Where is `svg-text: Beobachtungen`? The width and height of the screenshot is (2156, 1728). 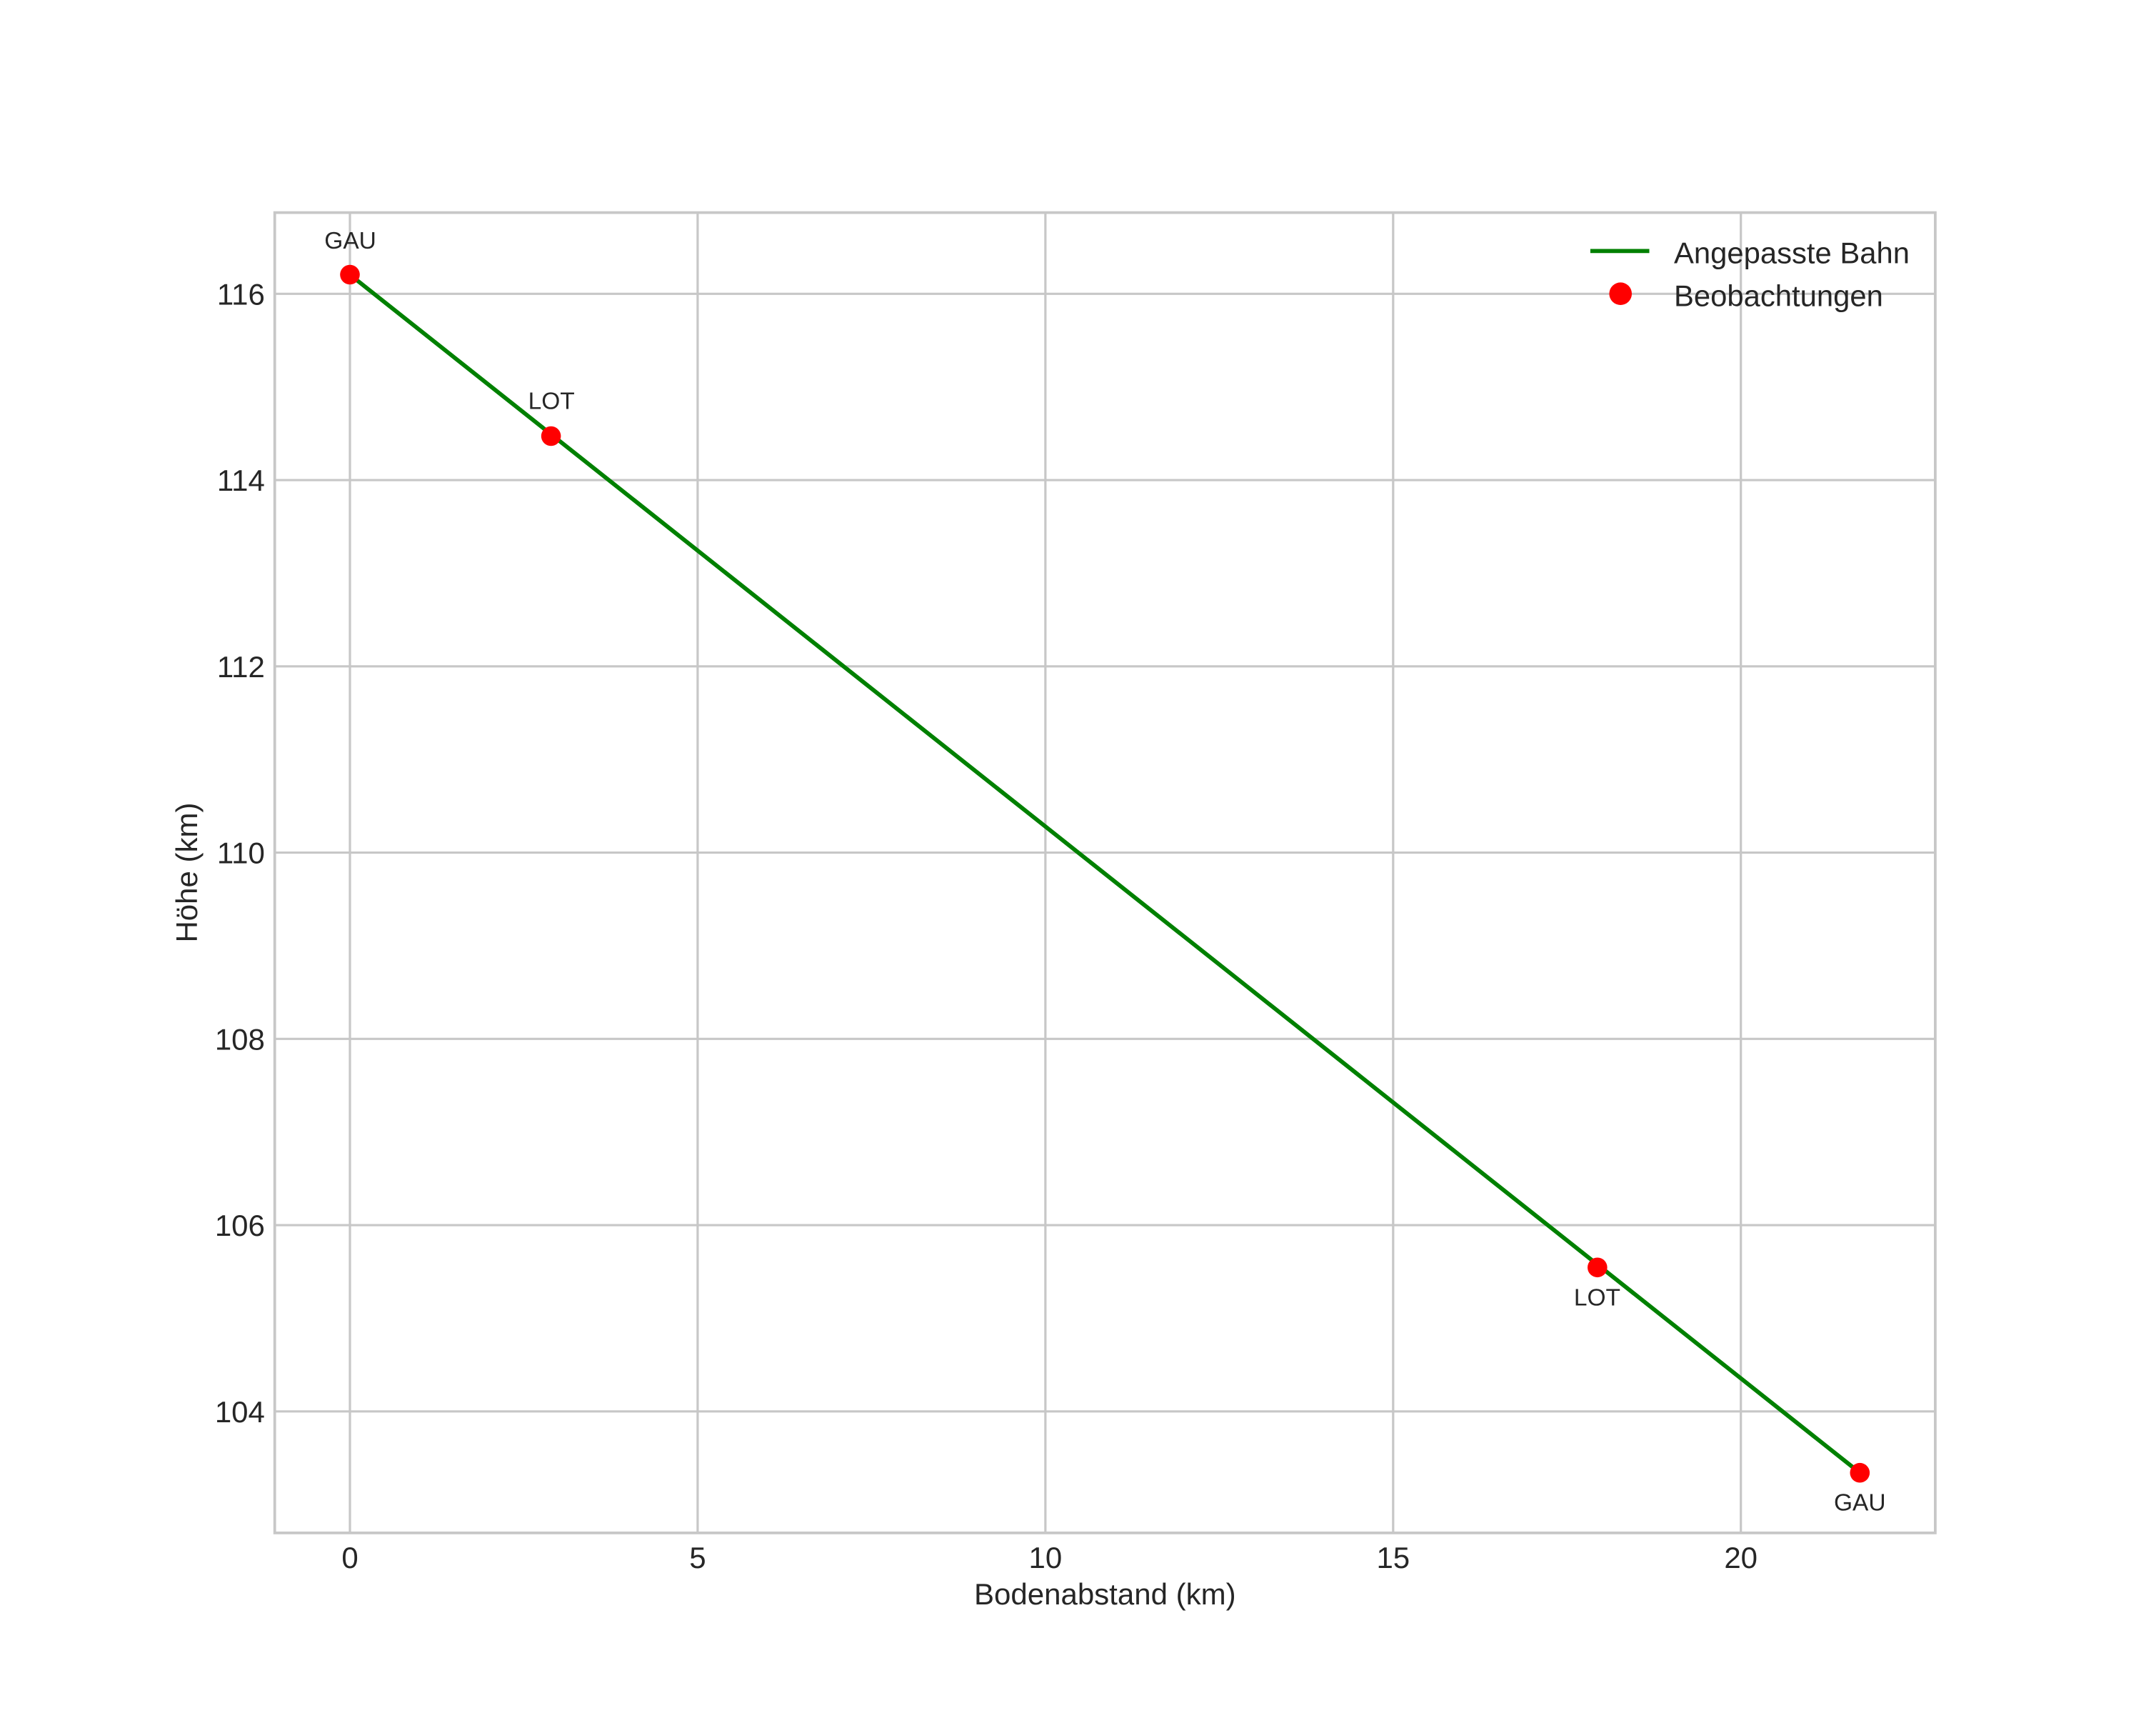
svg-text: Beobachtungen is located at coordinates (1779, 295).